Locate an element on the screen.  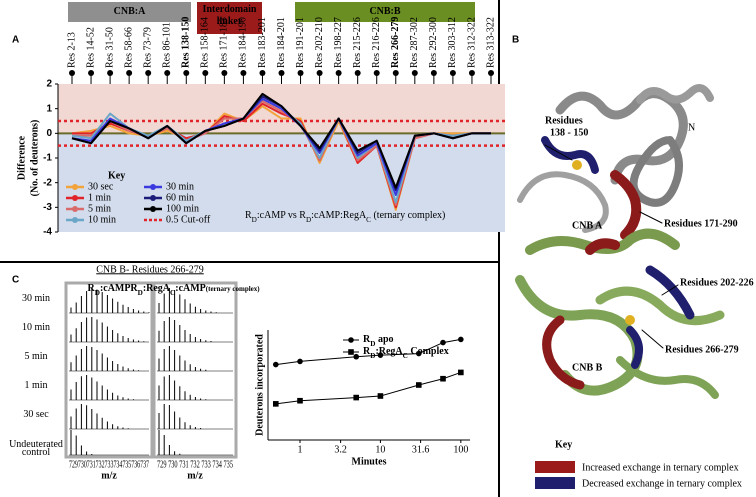
x-tick-label: Res 158-164 is located at coordinates (205, 42).